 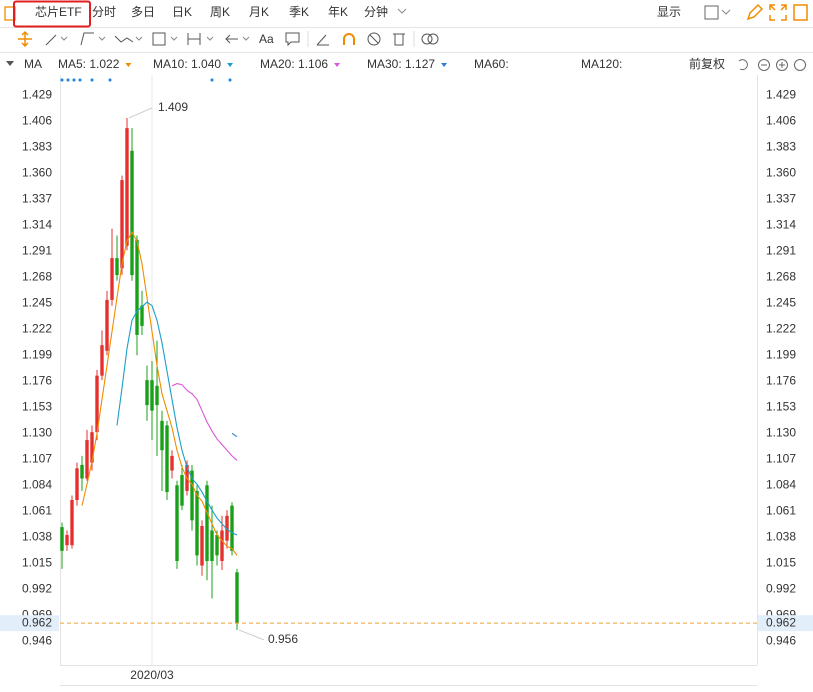 What do you see at coordinates (778, 12) in the screenshot?
I see `fullscreen-icon` at bounding box center [778, 12].